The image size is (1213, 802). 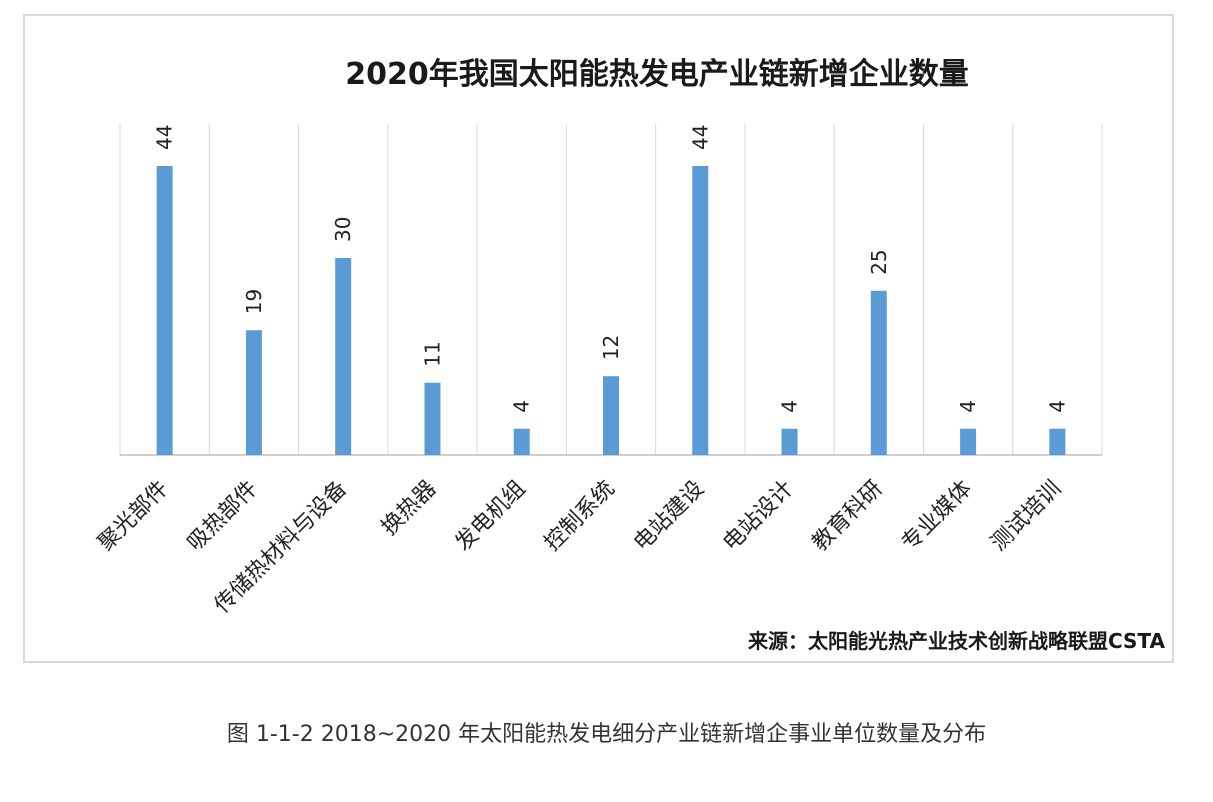 What do you see at coordinates (223, 516) in the screenshot?
I see `category-label: 吸热部件` at bounding box center [223, 516].